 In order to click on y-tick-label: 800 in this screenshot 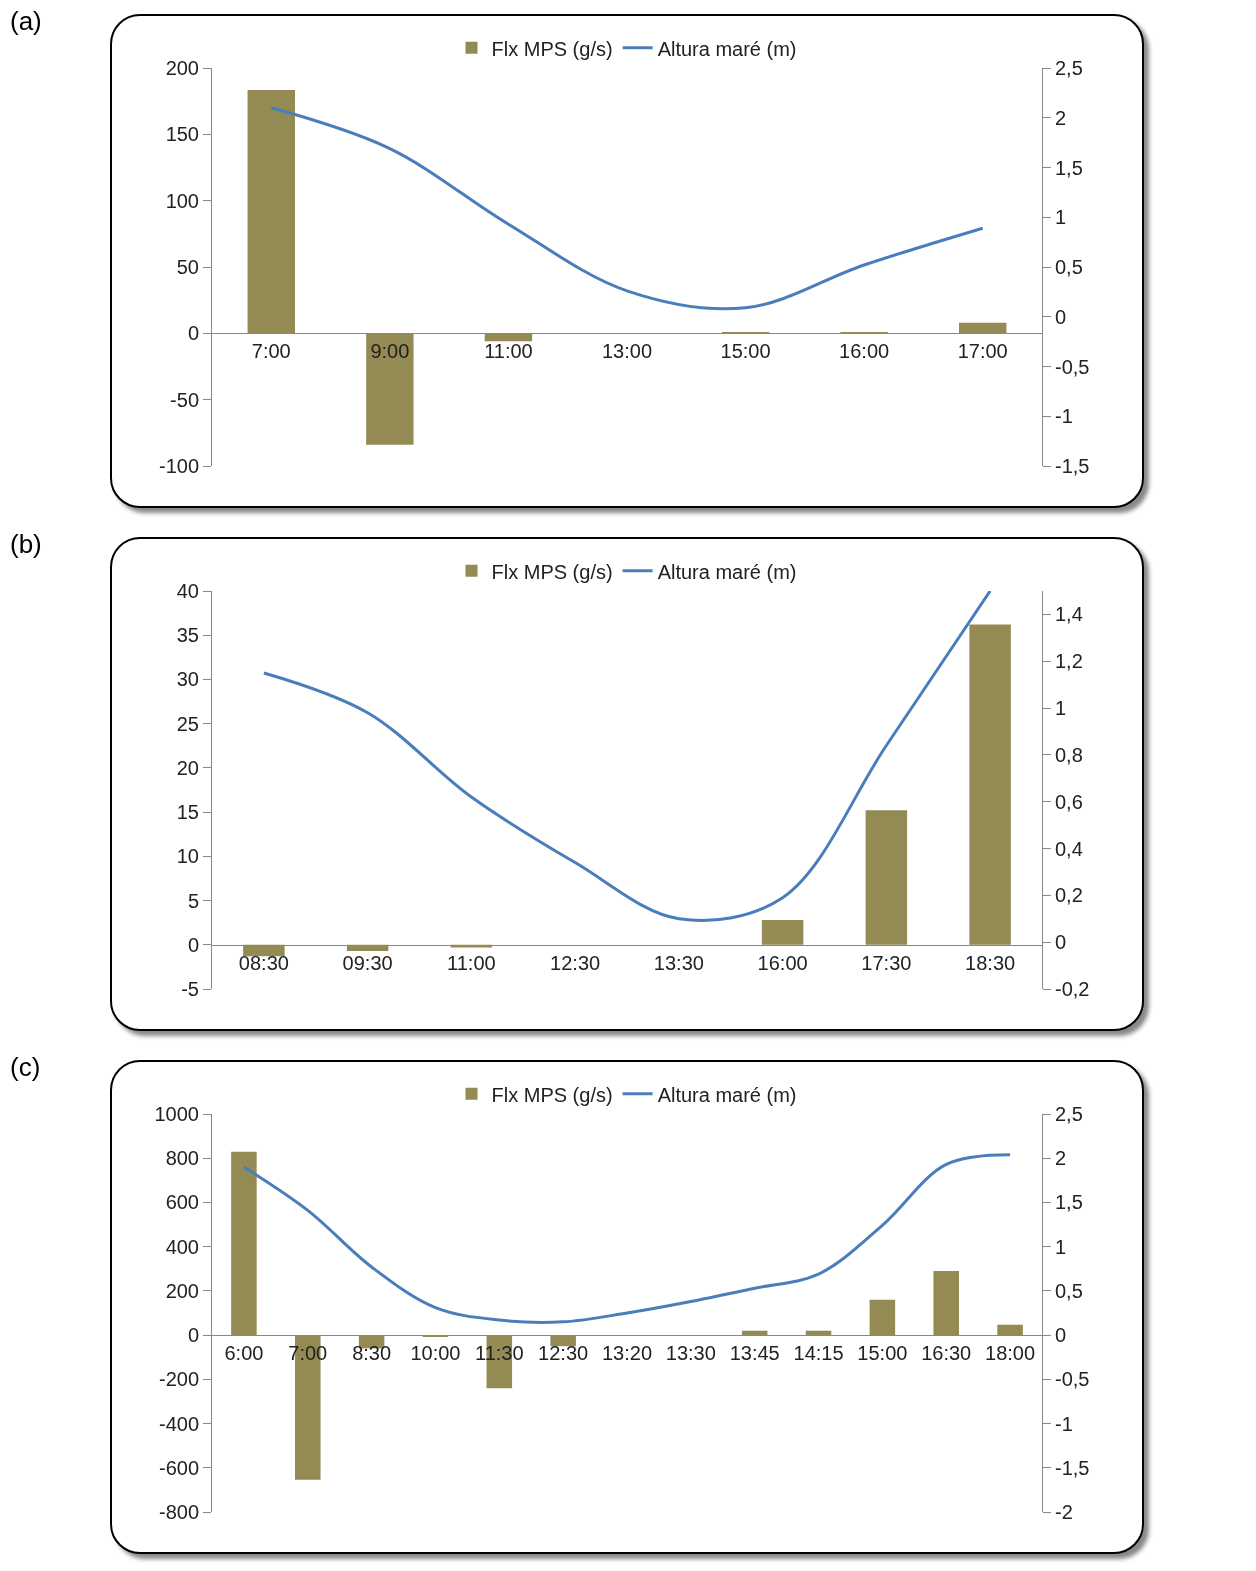, I will do `click(182, 1158)`.